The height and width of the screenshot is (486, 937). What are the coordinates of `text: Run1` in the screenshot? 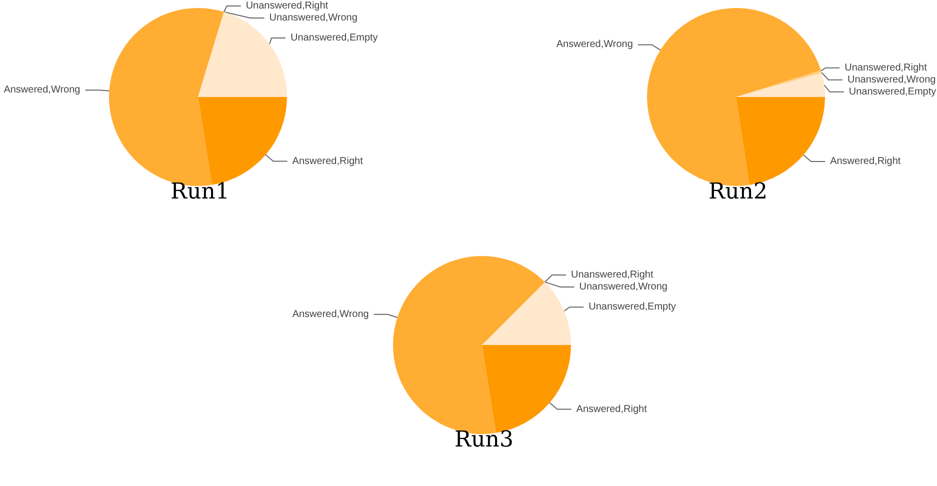 It's located at (200, 192).